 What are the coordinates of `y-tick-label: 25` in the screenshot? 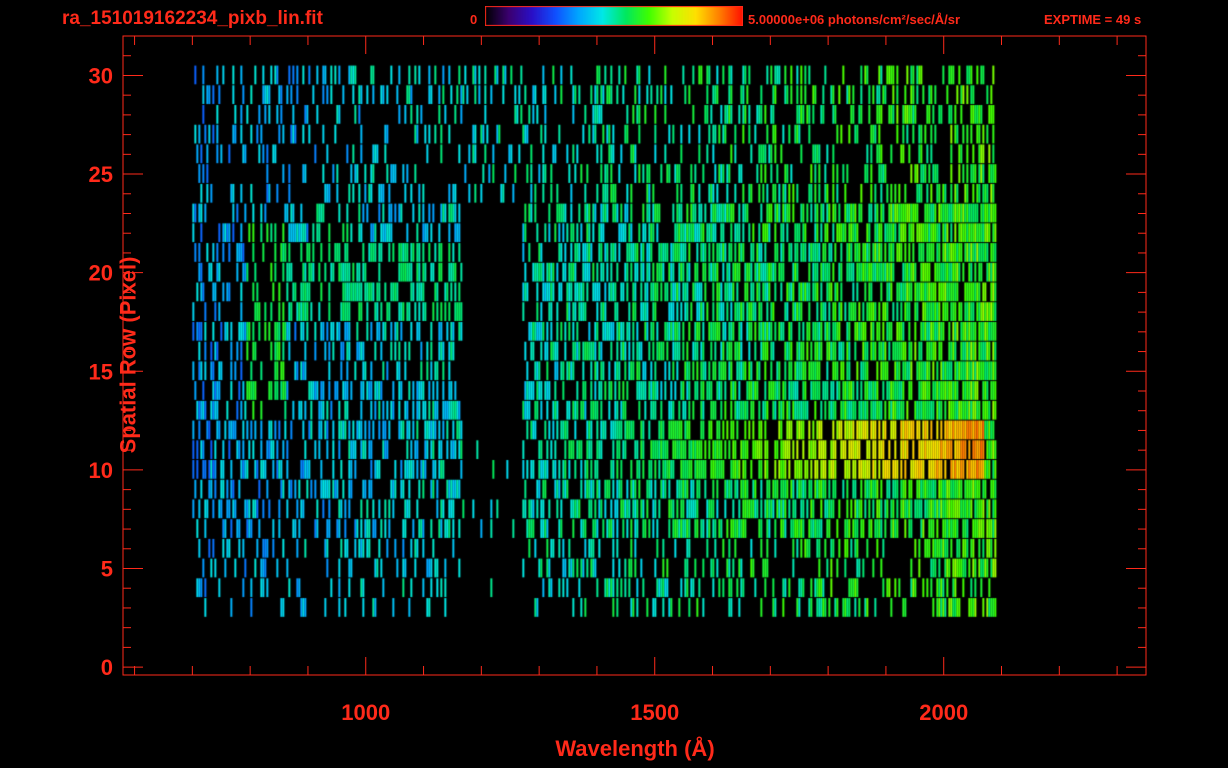 It's located at (101, 174).